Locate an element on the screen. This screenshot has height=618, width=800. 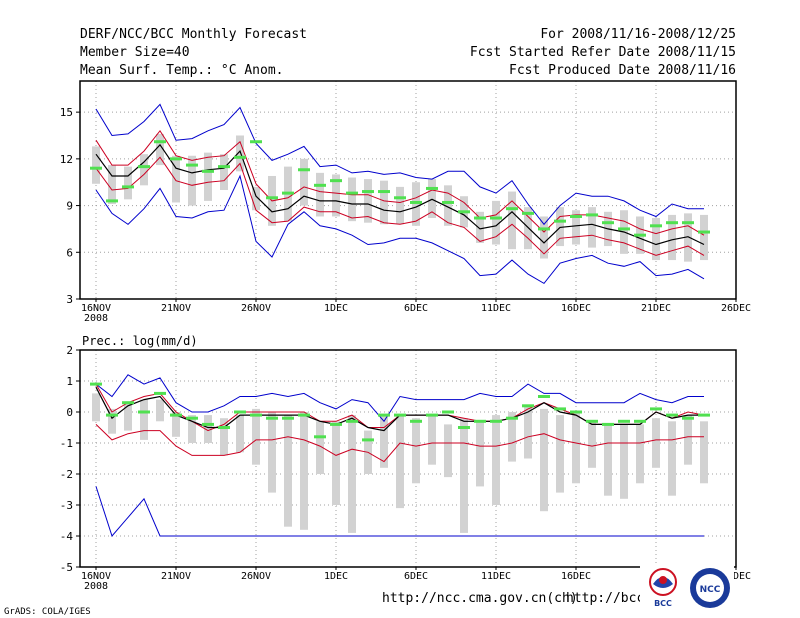
ncc-logo-text: NCC is located at coordinates (710, 590).